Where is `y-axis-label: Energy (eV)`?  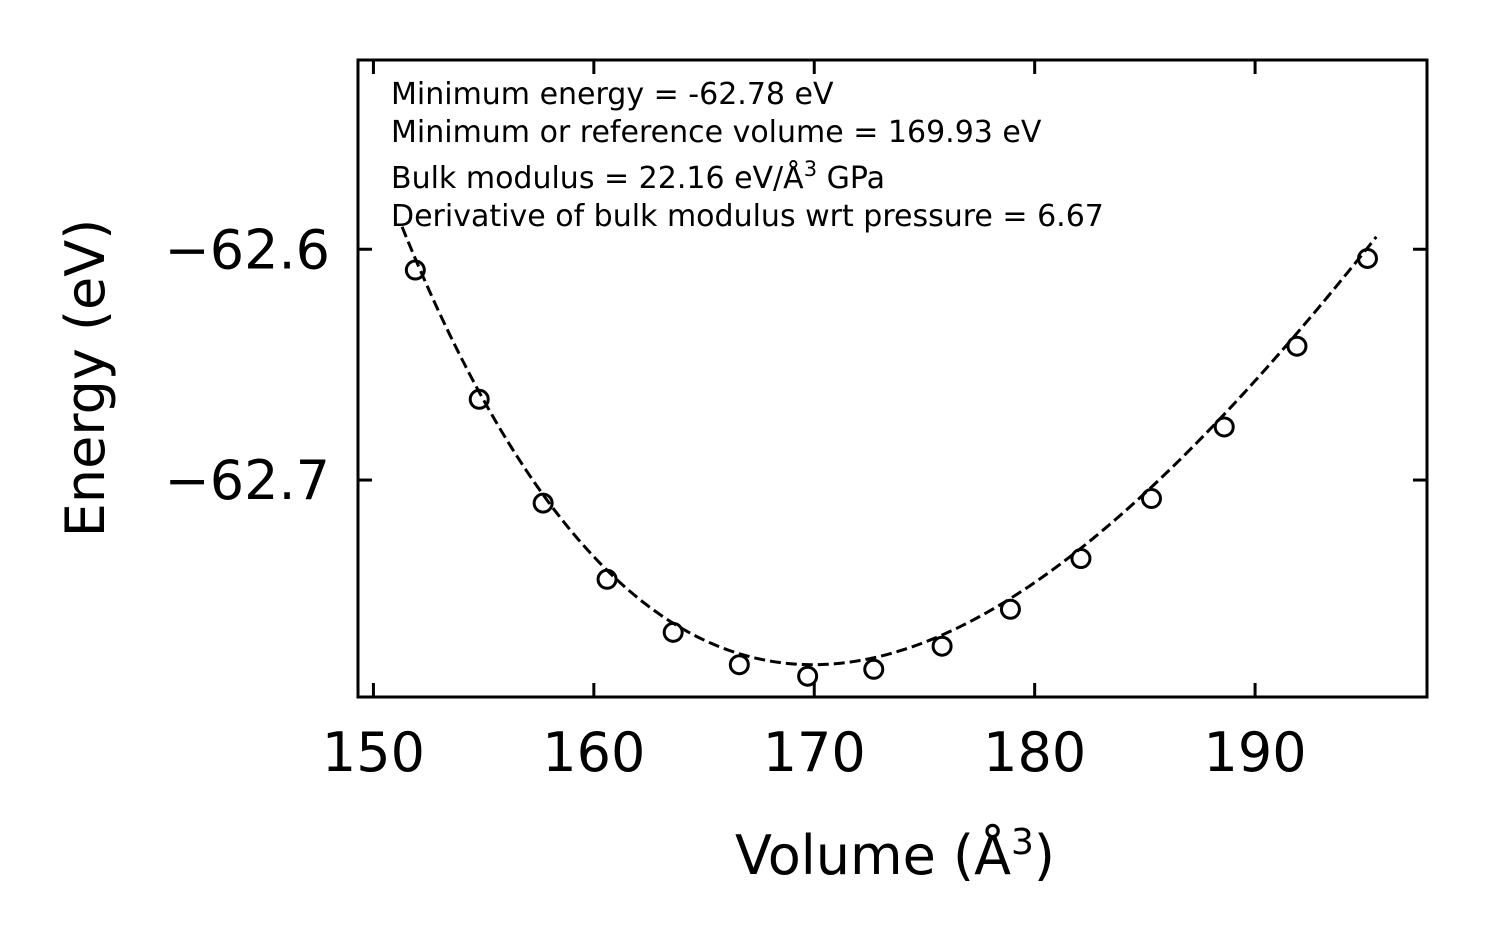 y-axis-label: Energy (eV) is located at coordinates (85, 378).